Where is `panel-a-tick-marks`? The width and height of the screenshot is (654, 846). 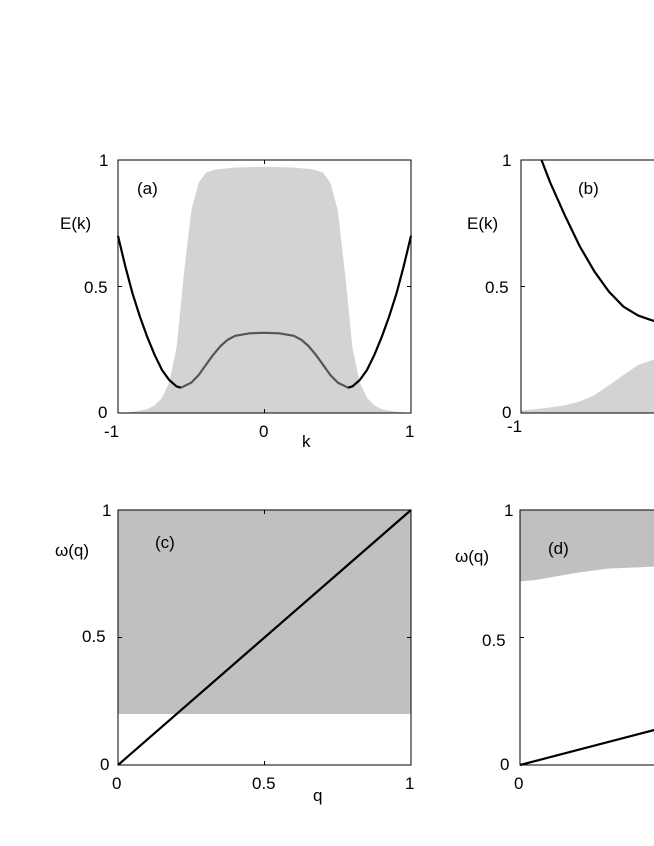 panel-a-tick-marks is located at coordinates (264, 286).